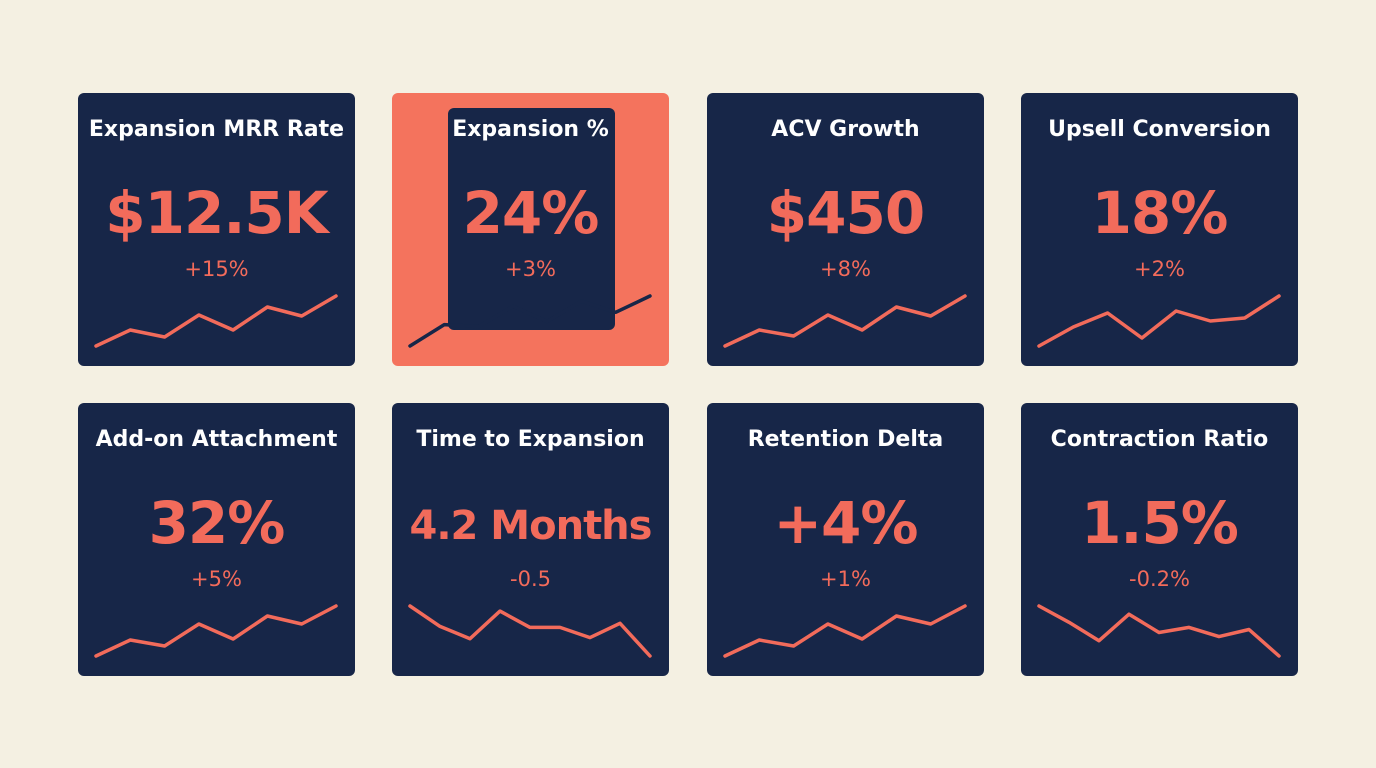  I want to click on card-title: Retention Delta, so click(845, 439).